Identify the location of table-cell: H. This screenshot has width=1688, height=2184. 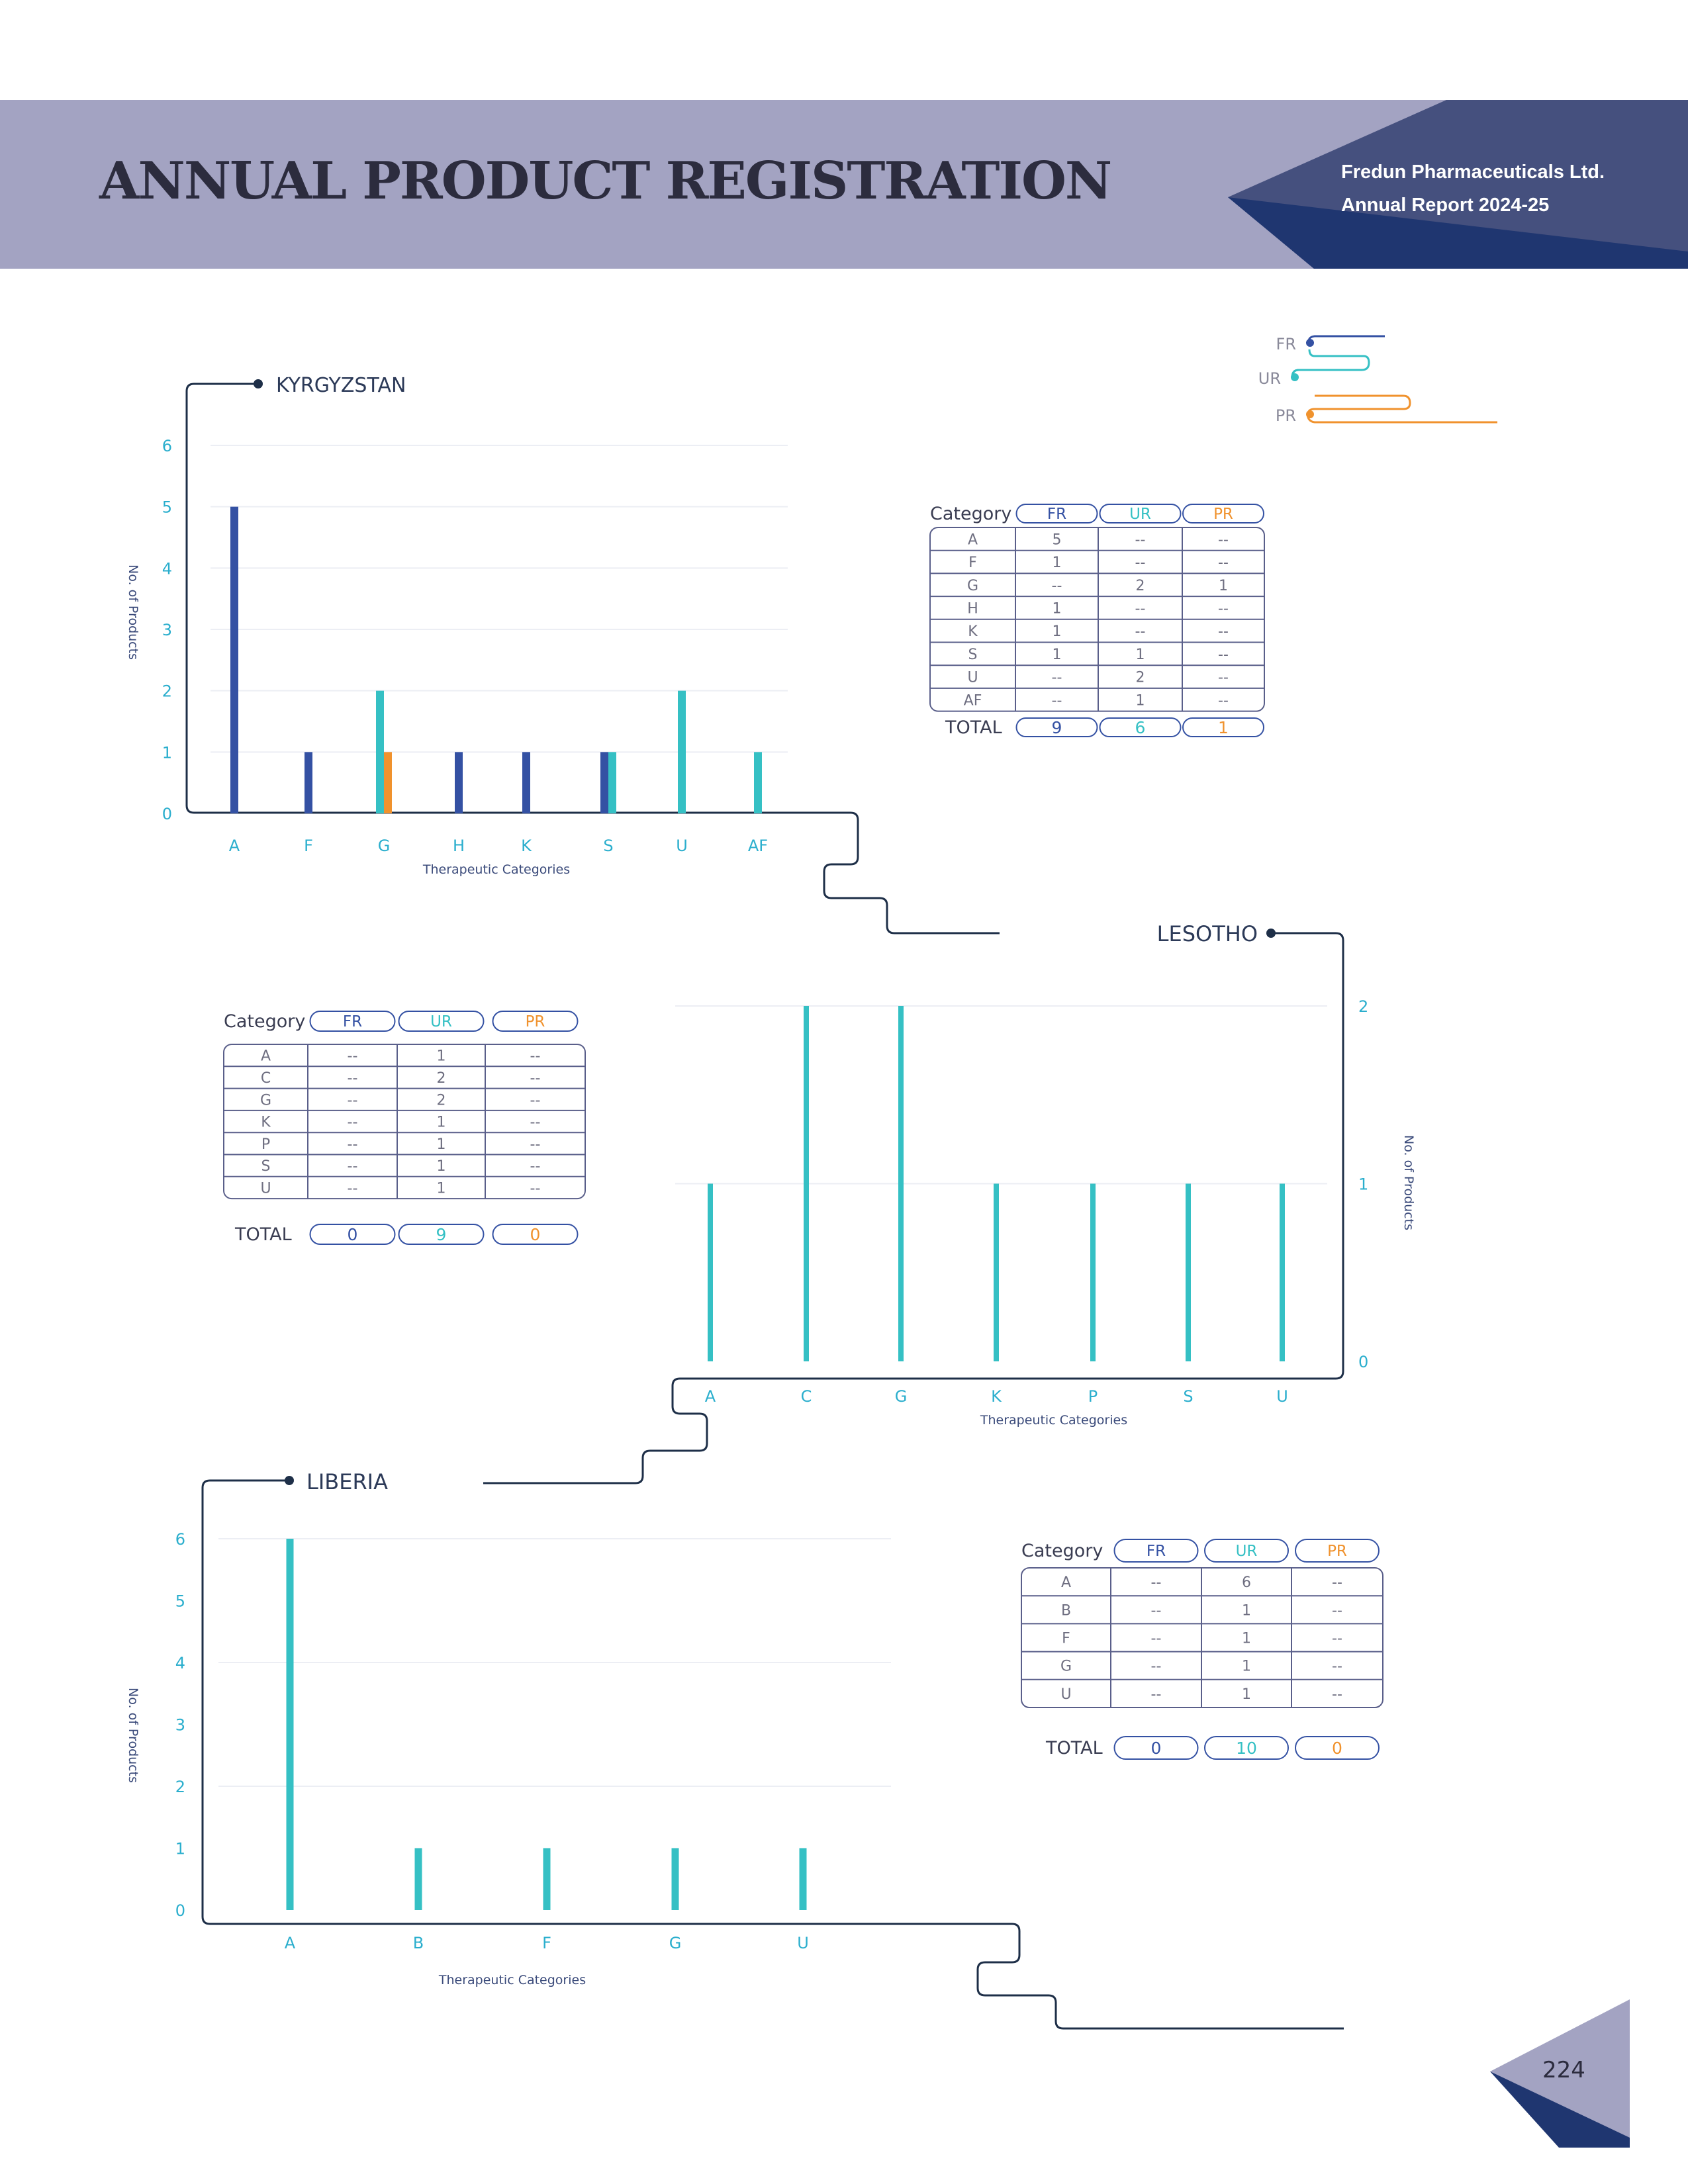
(972, 608).